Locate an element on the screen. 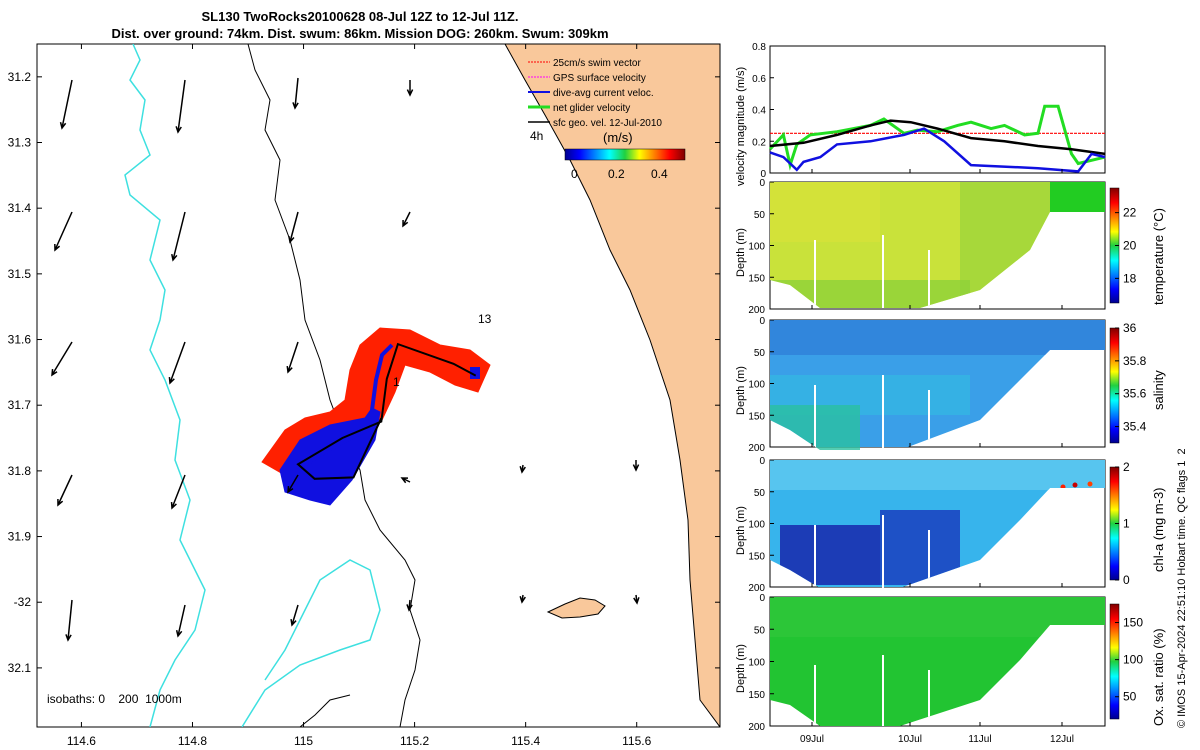 The width and height of the screenshot is (1200, 750). oxygen-colorbar-label: Ox. sat. ratio (%) is located at coordinates (1158, 677).